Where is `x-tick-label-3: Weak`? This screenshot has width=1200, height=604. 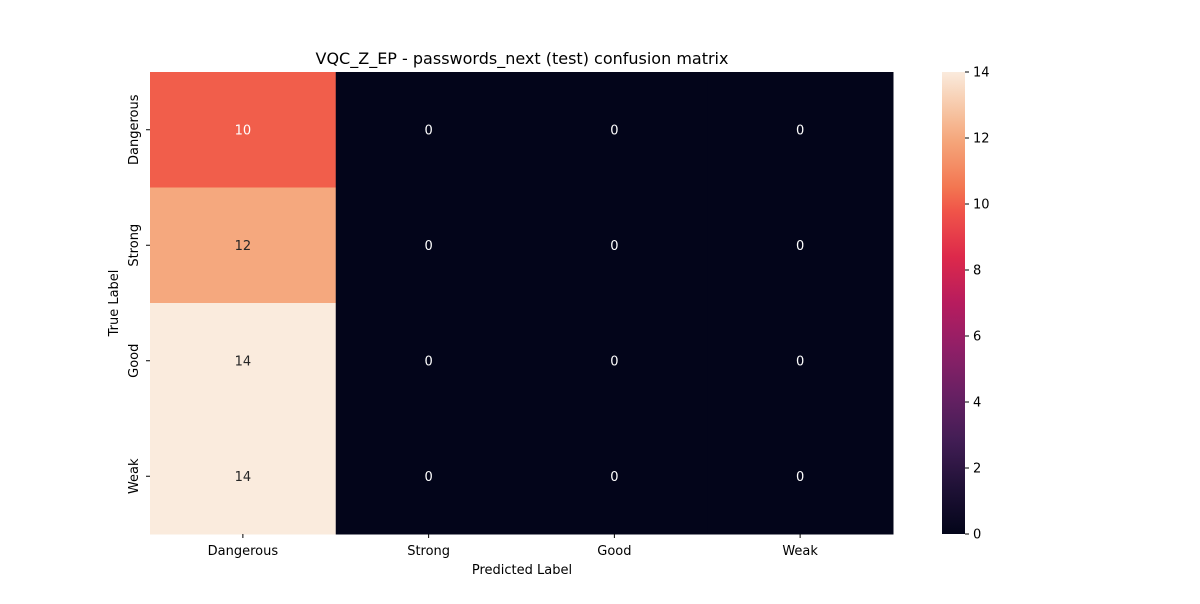 x-tick-label-3: Weak is located at coordinates (800, 551).